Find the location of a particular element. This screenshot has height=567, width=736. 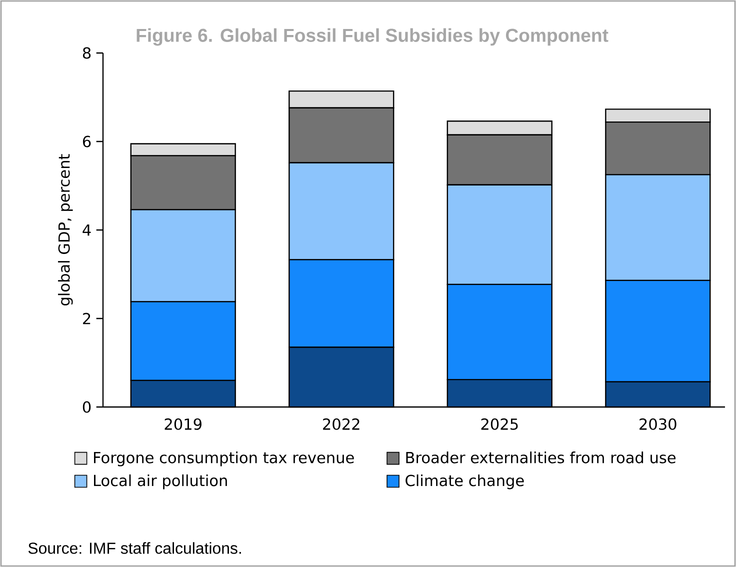

y-tick-label: 8 is located at coordinates (86, 53).